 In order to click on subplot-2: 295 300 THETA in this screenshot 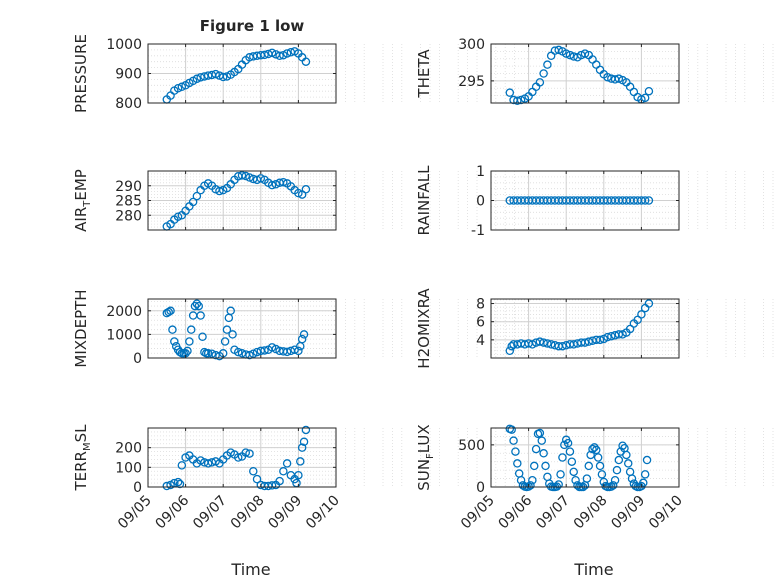, I will do `click(594, 71)`.